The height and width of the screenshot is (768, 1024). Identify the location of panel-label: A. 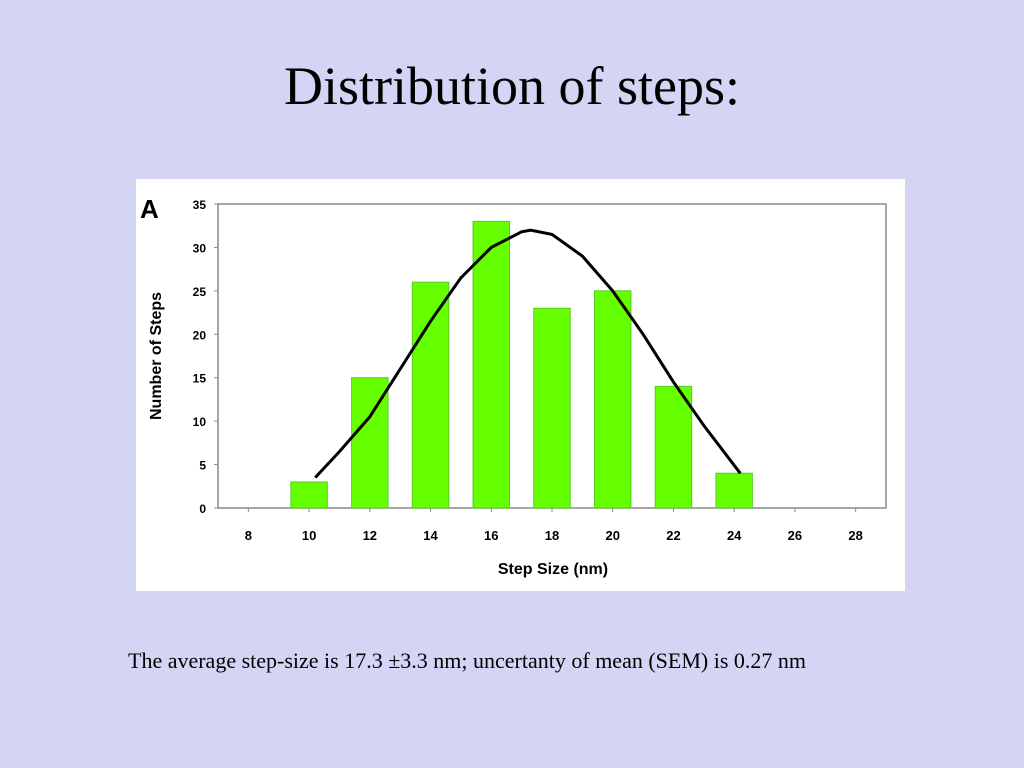
(149, 209).